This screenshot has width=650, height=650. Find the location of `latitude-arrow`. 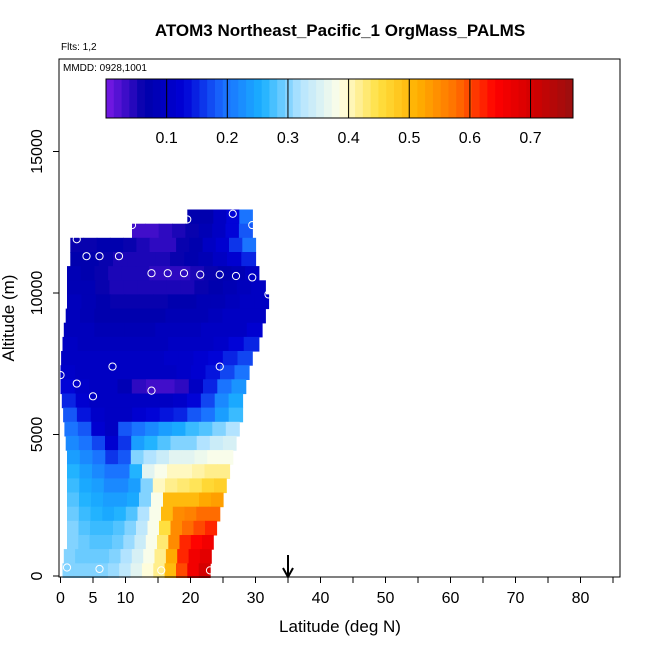

latitude-arrow is located at coordinates (288, 567).